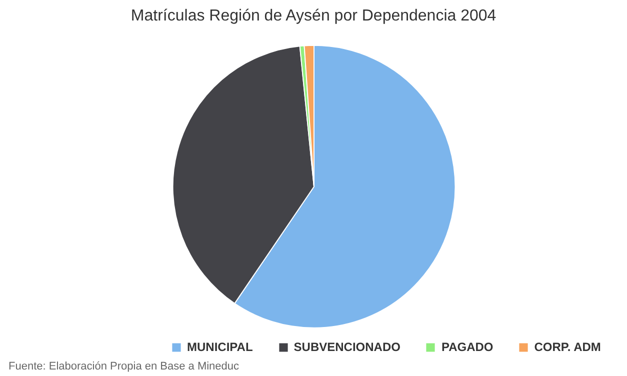  Describe the element at coordinates (467, 347) in the screenshot. I see `legend-label: PAGADO` at that location.